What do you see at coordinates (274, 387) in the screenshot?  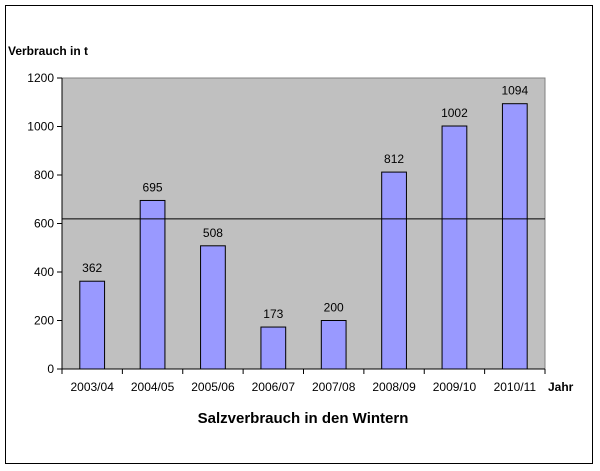 I see `x-tick-label: 2006/07` at bounding box center [274, 387].